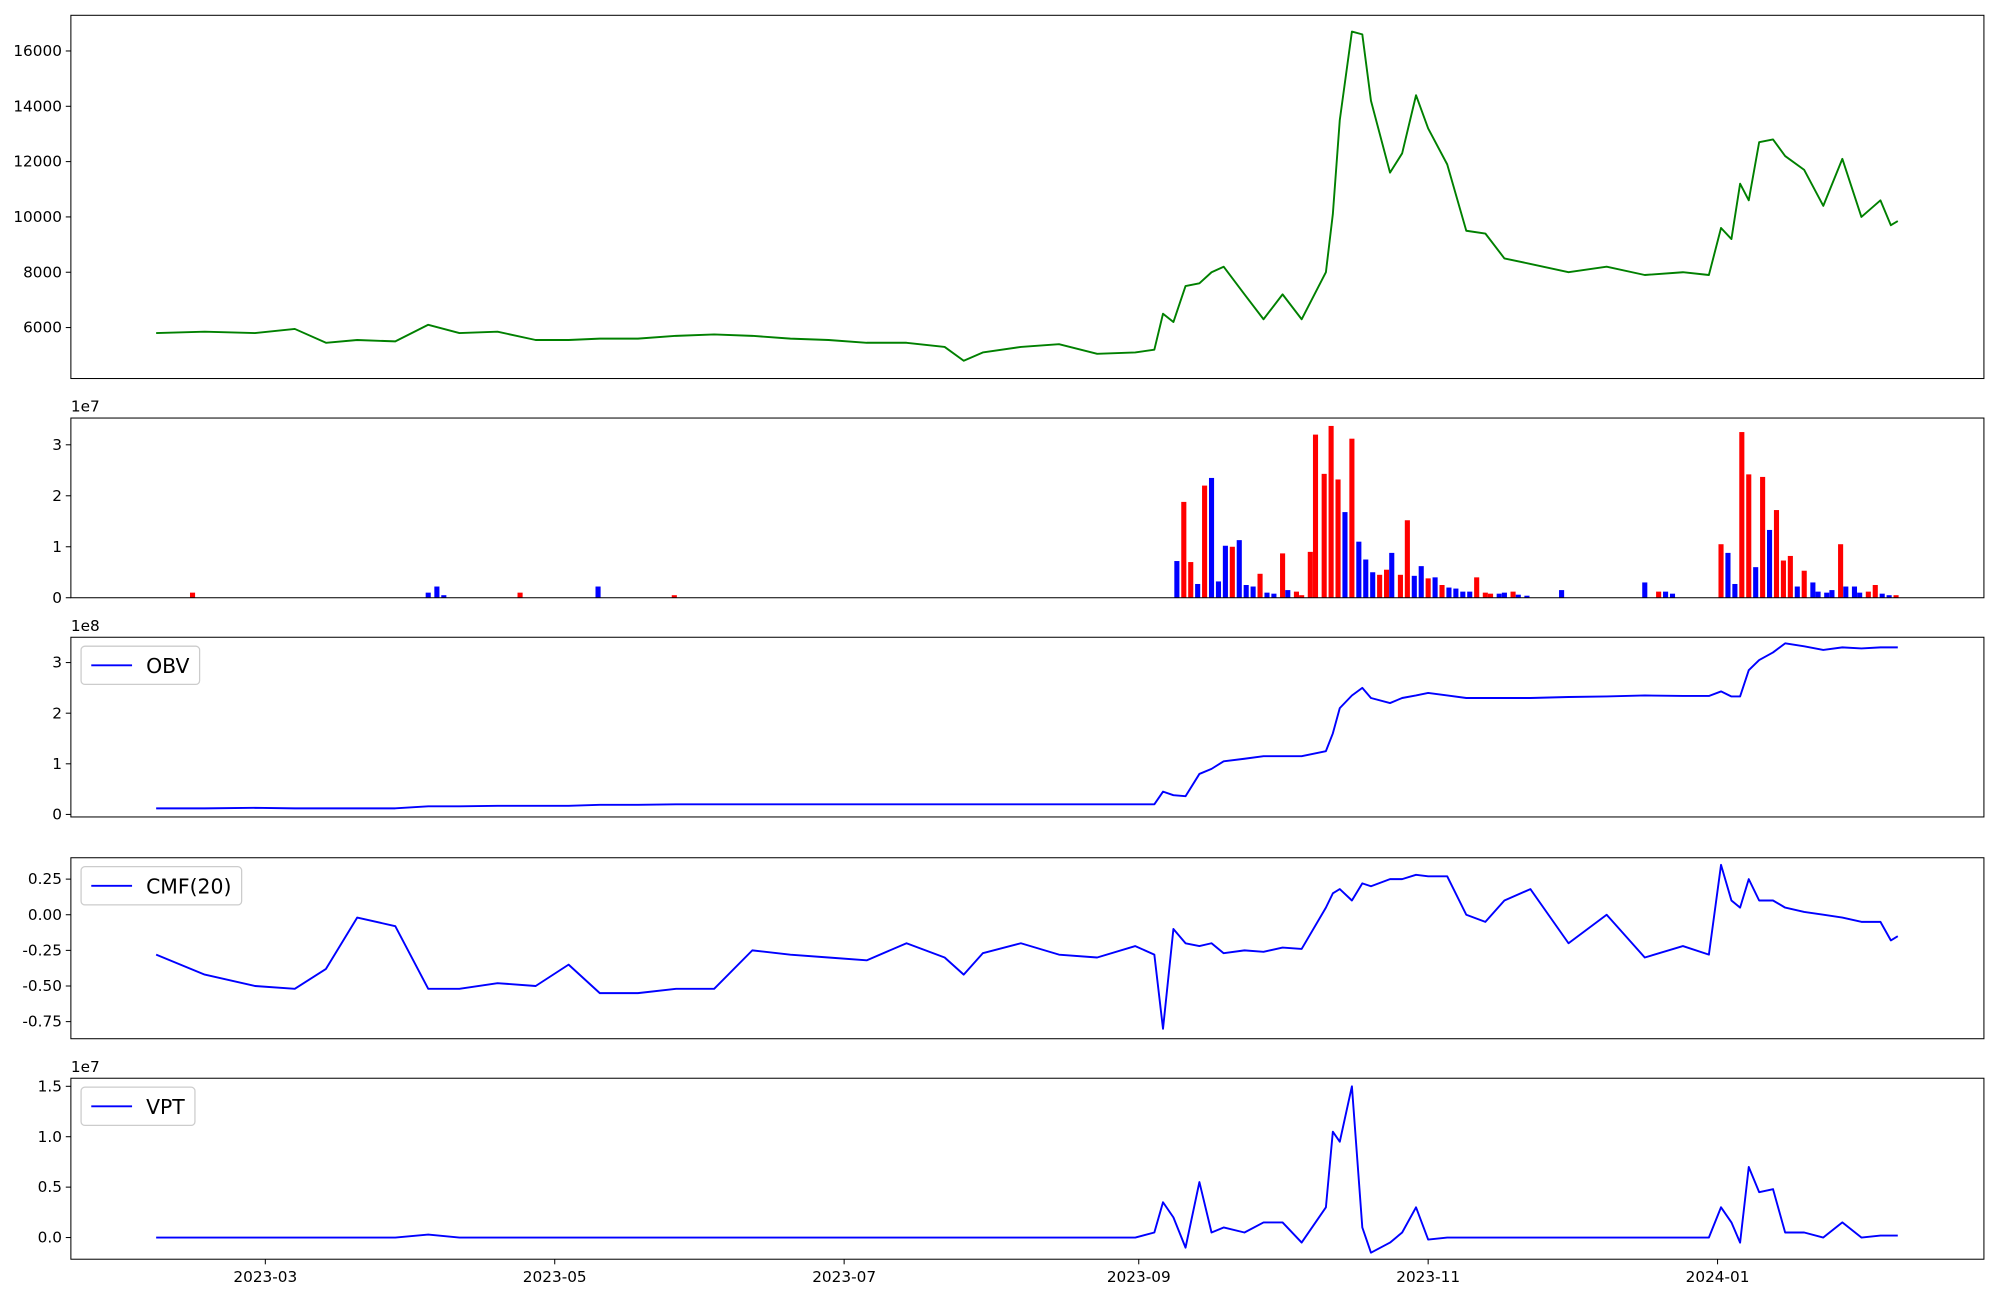  I want to click on legend: OBV, so click(140, 665).